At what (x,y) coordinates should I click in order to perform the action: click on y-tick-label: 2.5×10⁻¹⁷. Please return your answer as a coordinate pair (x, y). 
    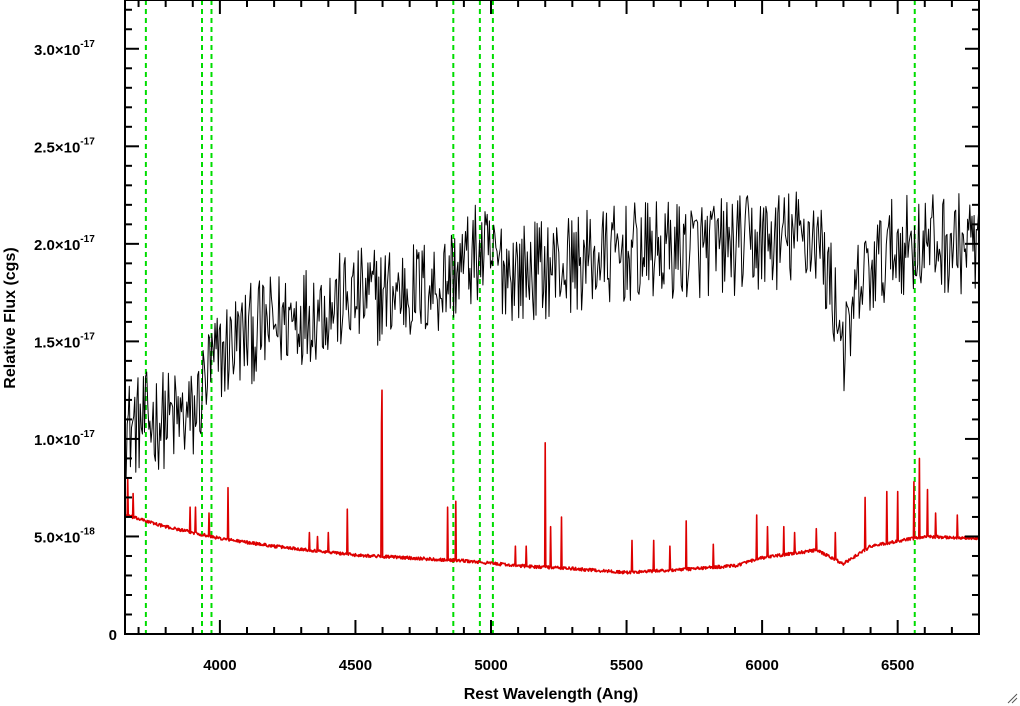
    Looking at the image, I should click on (64, 146).